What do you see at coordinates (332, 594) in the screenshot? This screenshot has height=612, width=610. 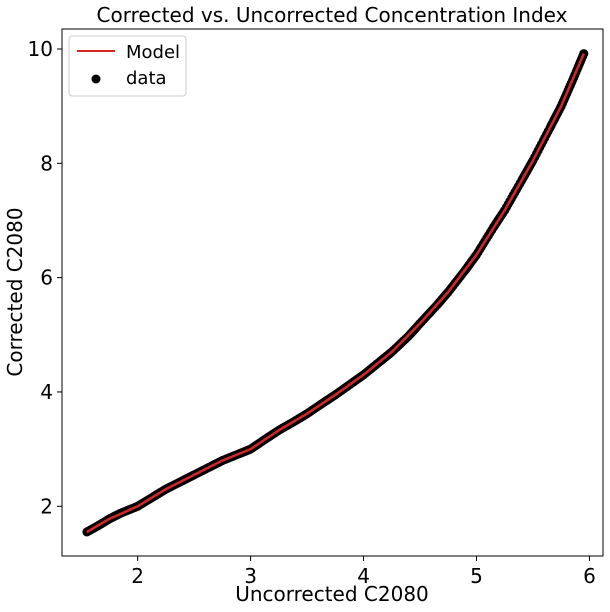 I see `x-axis-label: Uncorrected C2080` at bounding box center [332, 594].